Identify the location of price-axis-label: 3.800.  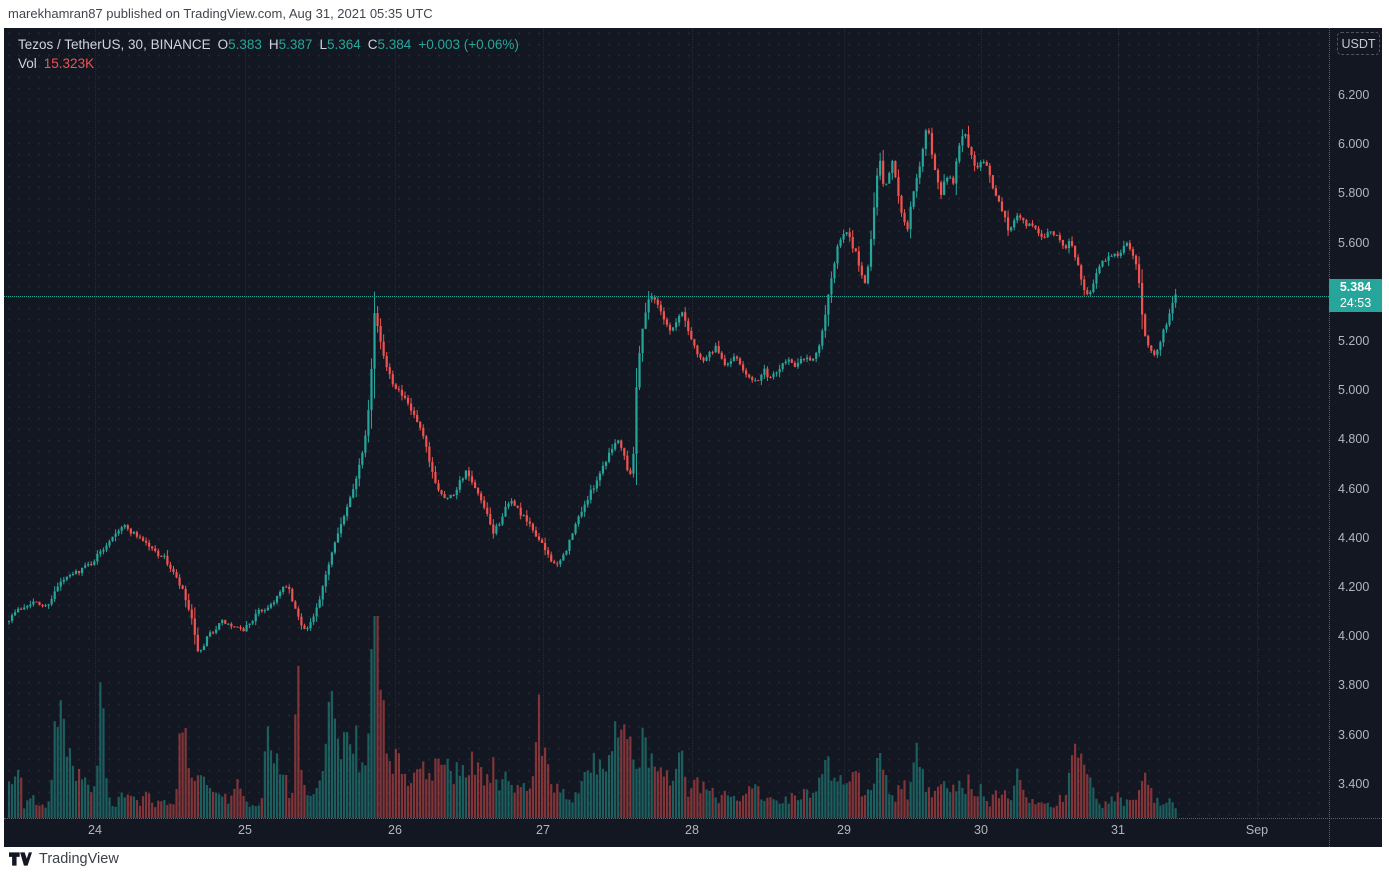
(1354, 685).